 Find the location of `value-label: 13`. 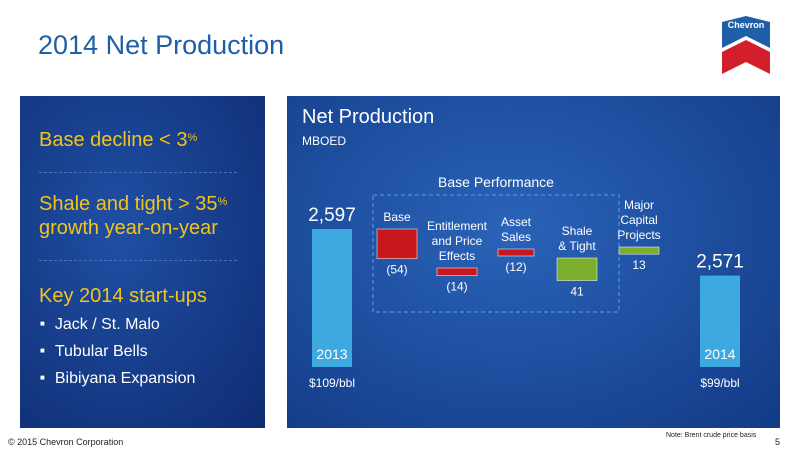

value-label: 13 is located at coordinates (639, 265).